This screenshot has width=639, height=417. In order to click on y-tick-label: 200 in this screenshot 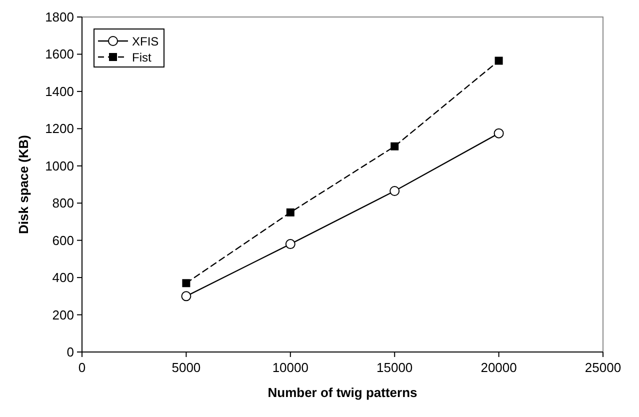, I will do `click(63, 314)`.